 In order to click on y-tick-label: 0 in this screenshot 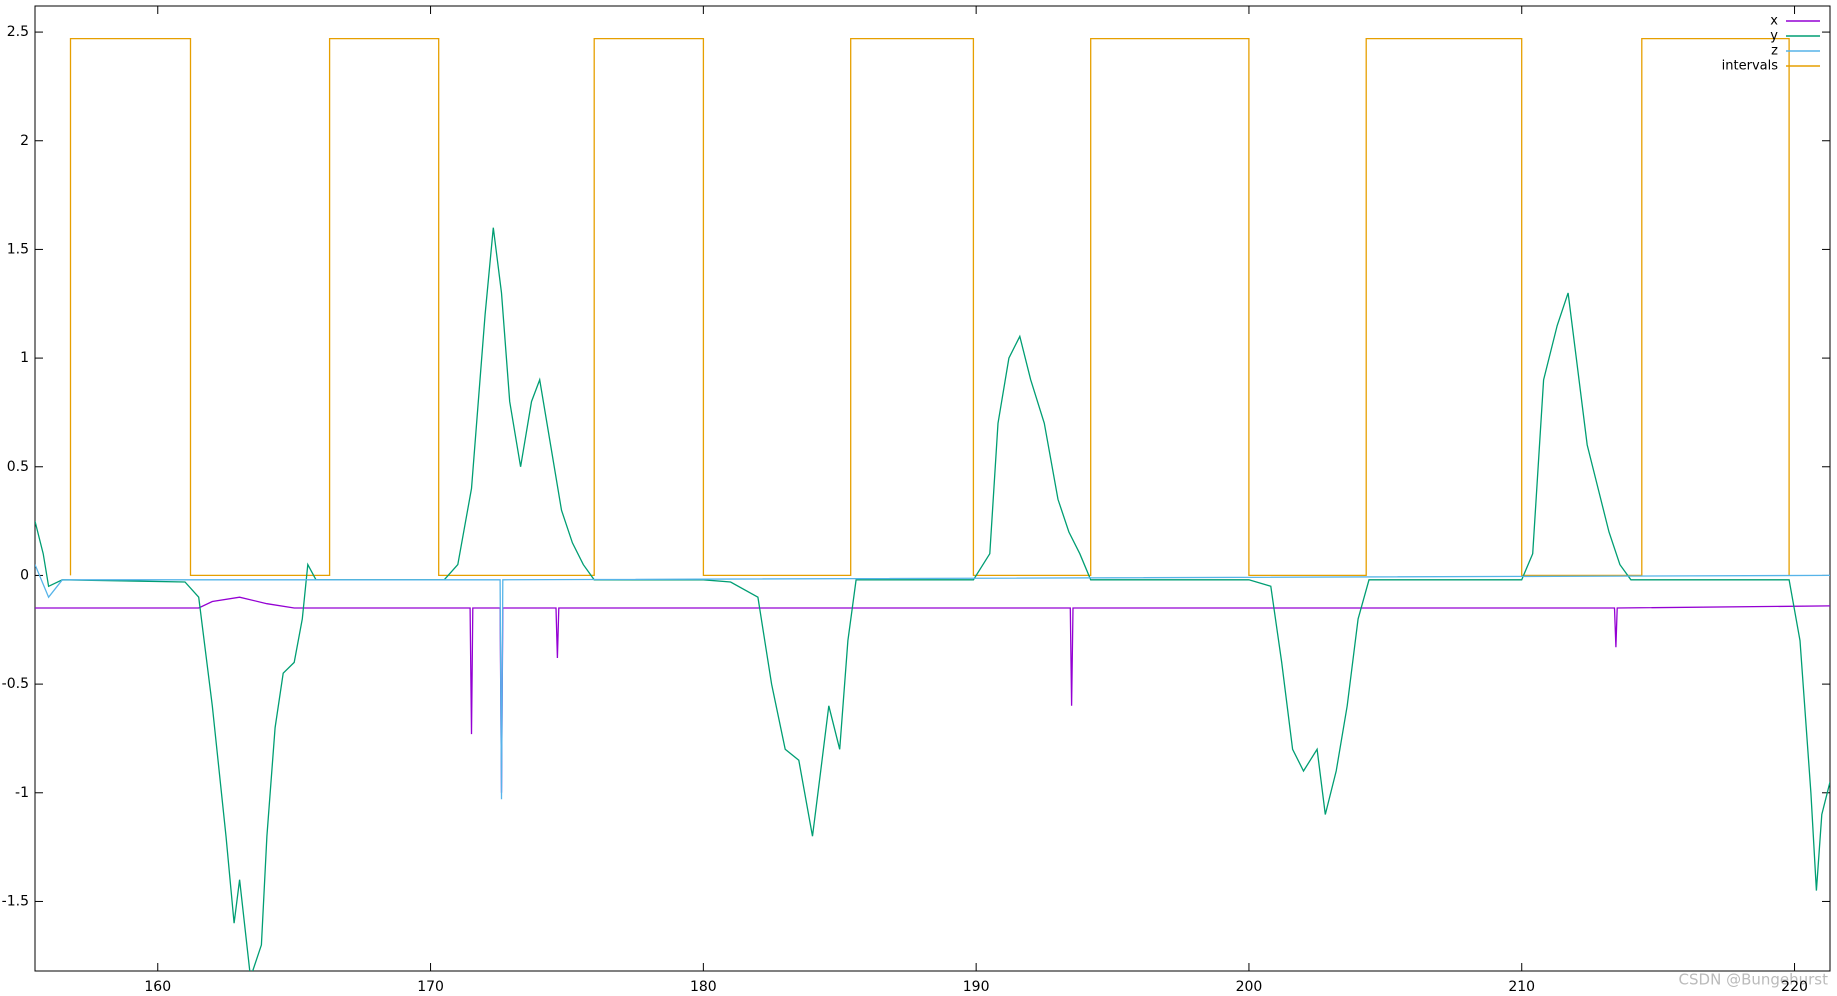, I will do `click(24, 575)`.